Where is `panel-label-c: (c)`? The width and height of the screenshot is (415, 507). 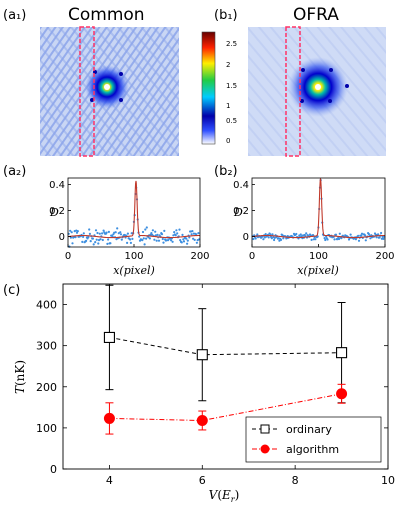 panel-label-c: (c) is located at coordinates (11, 290).